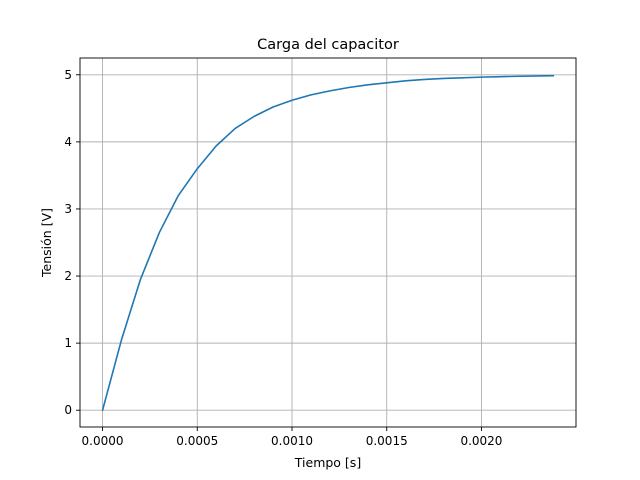 The height and width of the screenshot is (480, 640). I want to click on y-tick-label: 1, so click(68, 343).